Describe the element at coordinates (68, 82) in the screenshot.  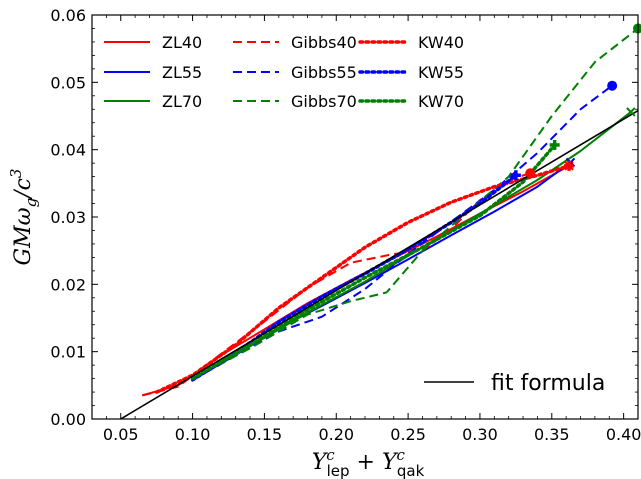
I see `y-tick-label: 0.05` at that location.